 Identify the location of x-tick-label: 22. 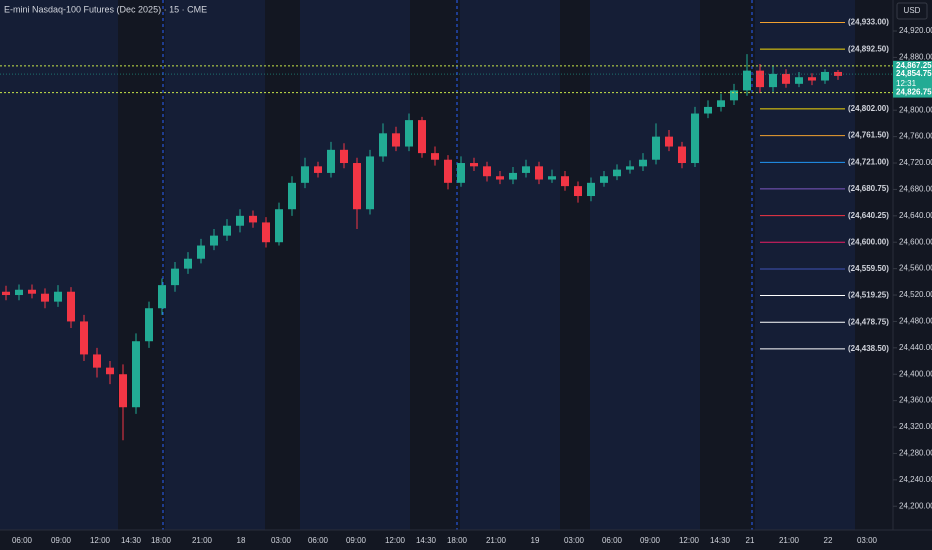
(828, 540).